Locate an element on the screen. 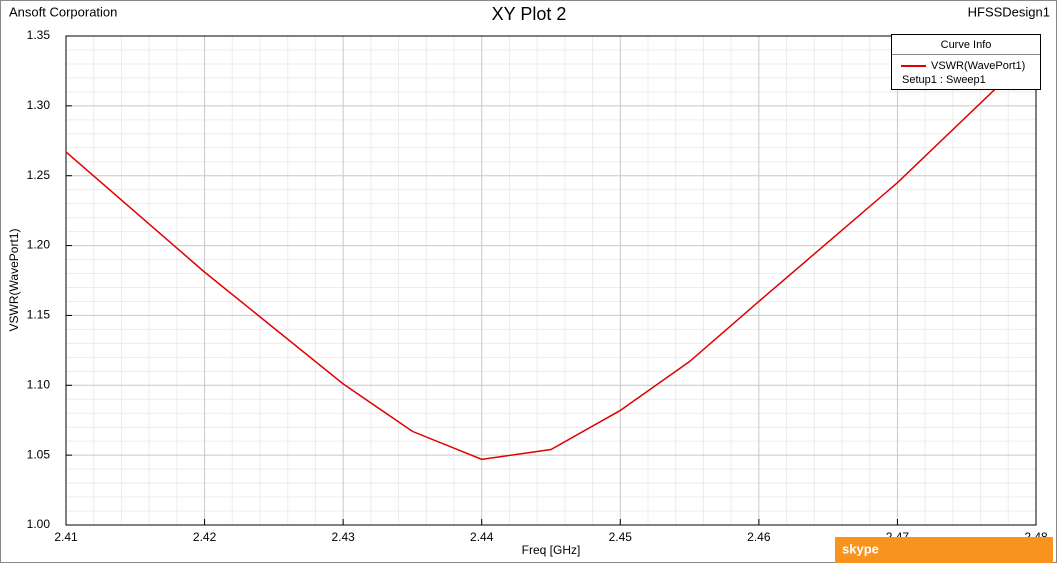 The height and width of the screenshot is (563, 1057). chart-title: XY Plot 2 is located at coordinates (529, 14).